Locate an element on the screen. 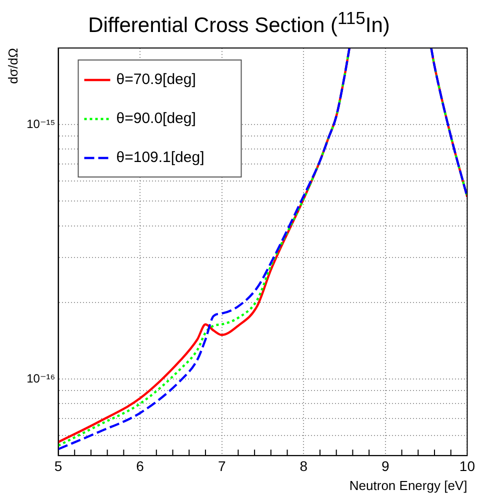 This screenshot has width=478, height=494. y-tick-label: 10⁻¹⁵ is located at coordinates (41, 123).